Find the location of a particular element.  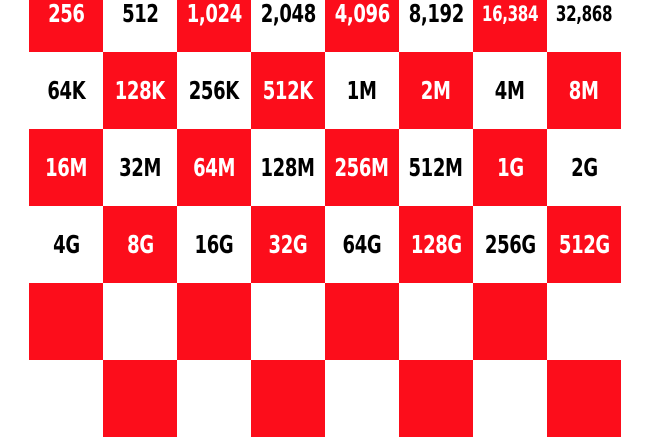

board-cell: 512 is located at coordinates (140, 26).